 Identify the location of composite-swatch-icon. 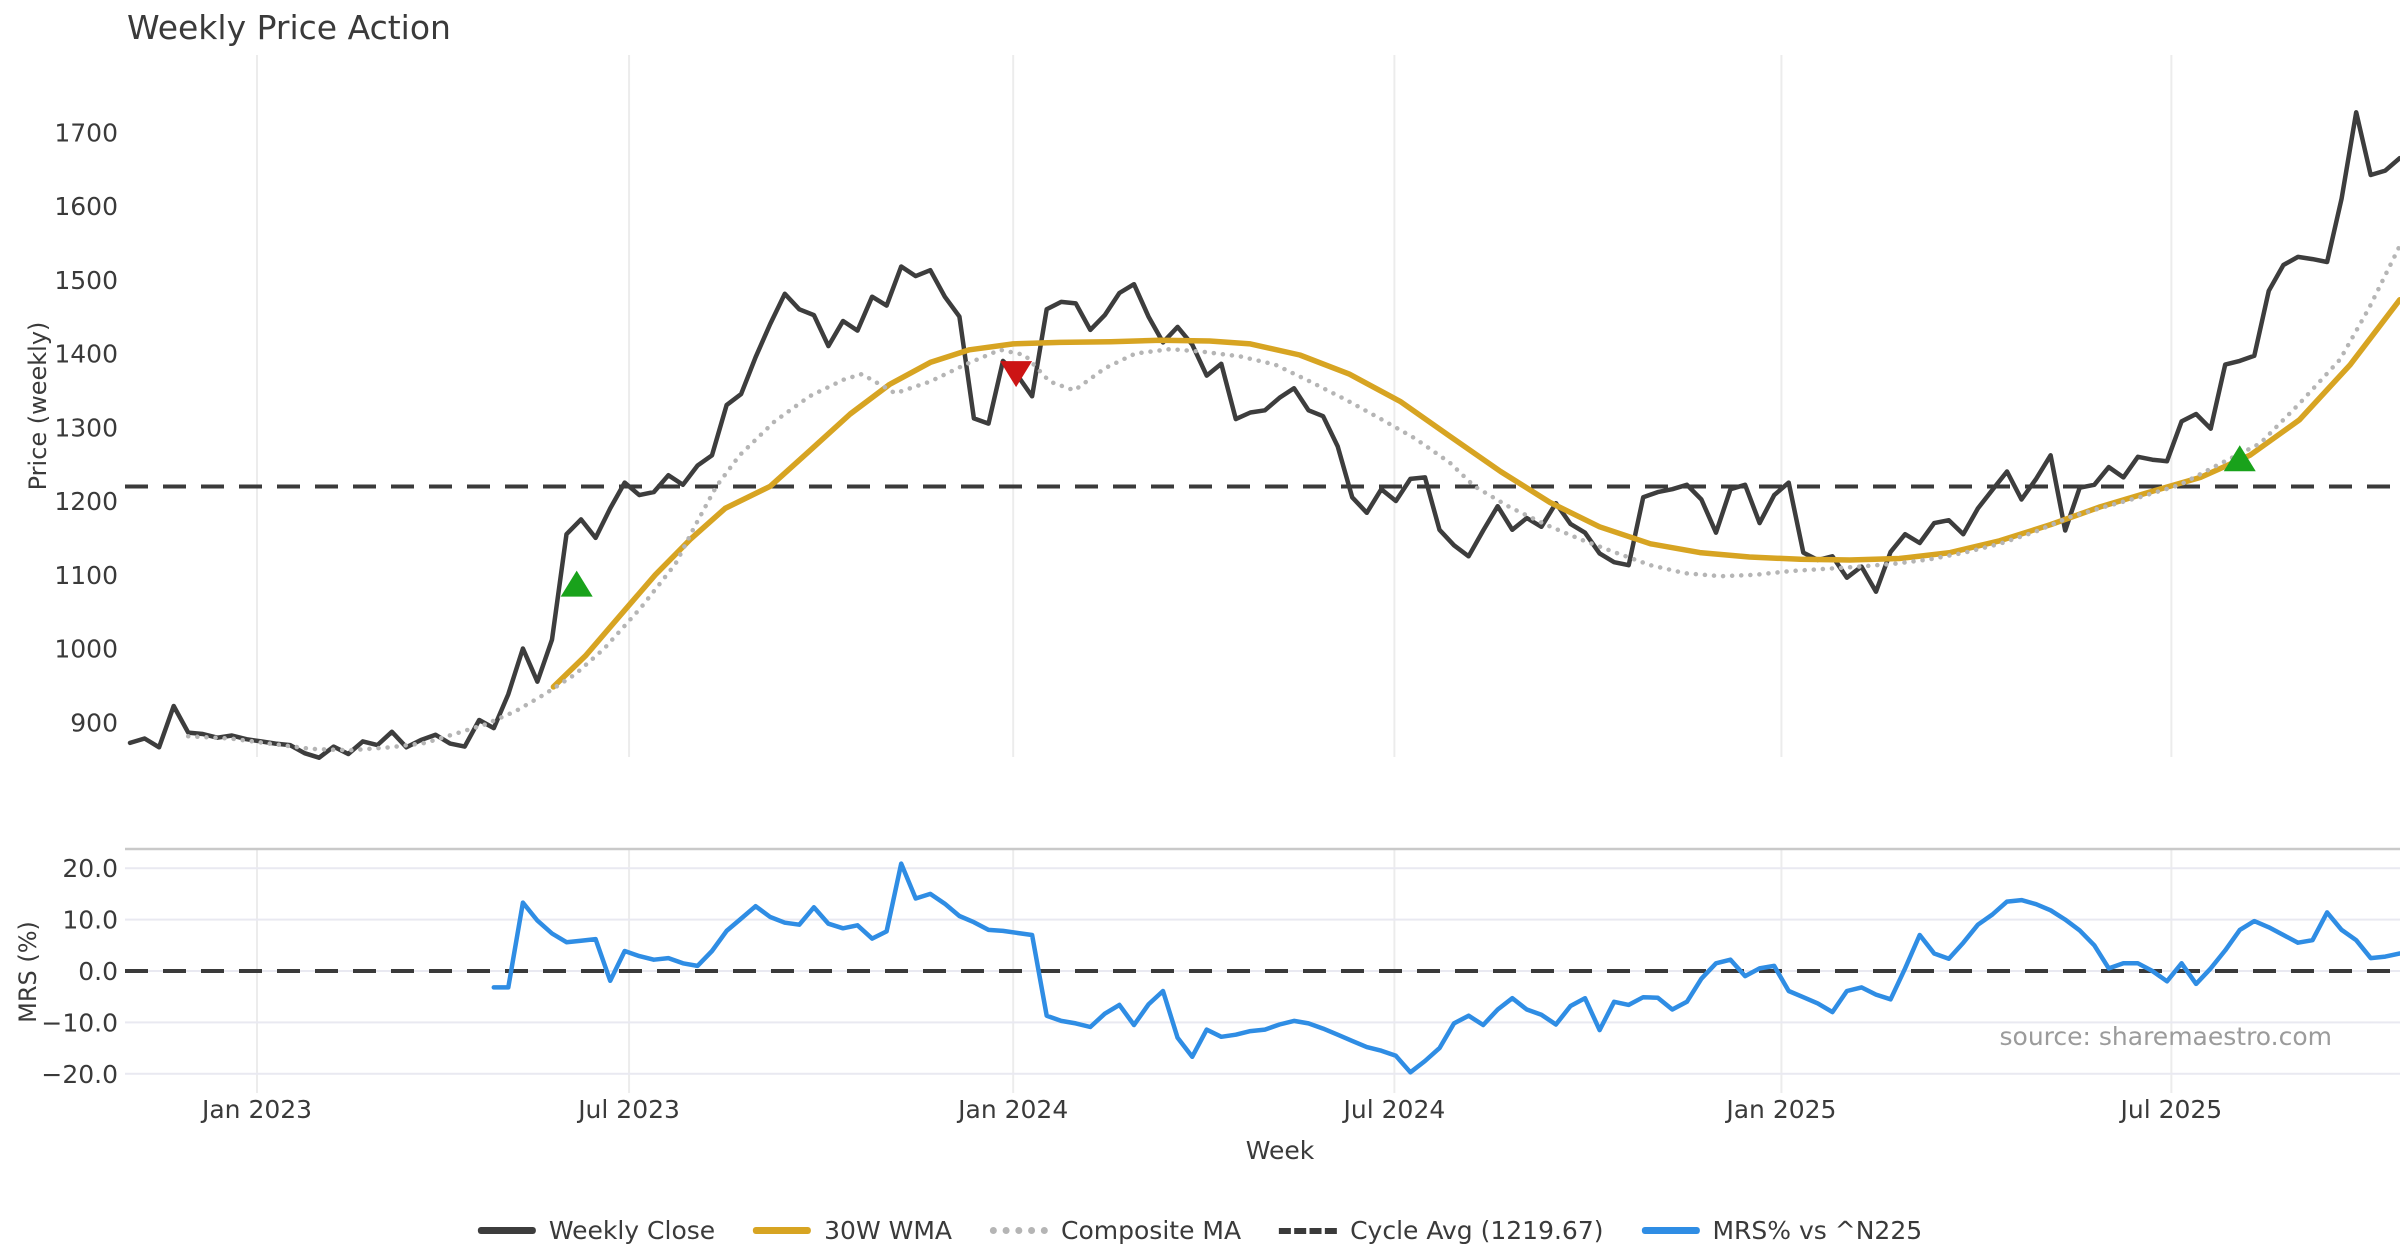
(1019, 1230).